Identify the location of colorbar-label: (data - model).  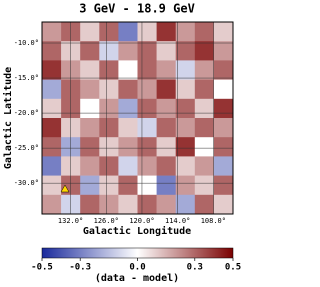
(137, 278).